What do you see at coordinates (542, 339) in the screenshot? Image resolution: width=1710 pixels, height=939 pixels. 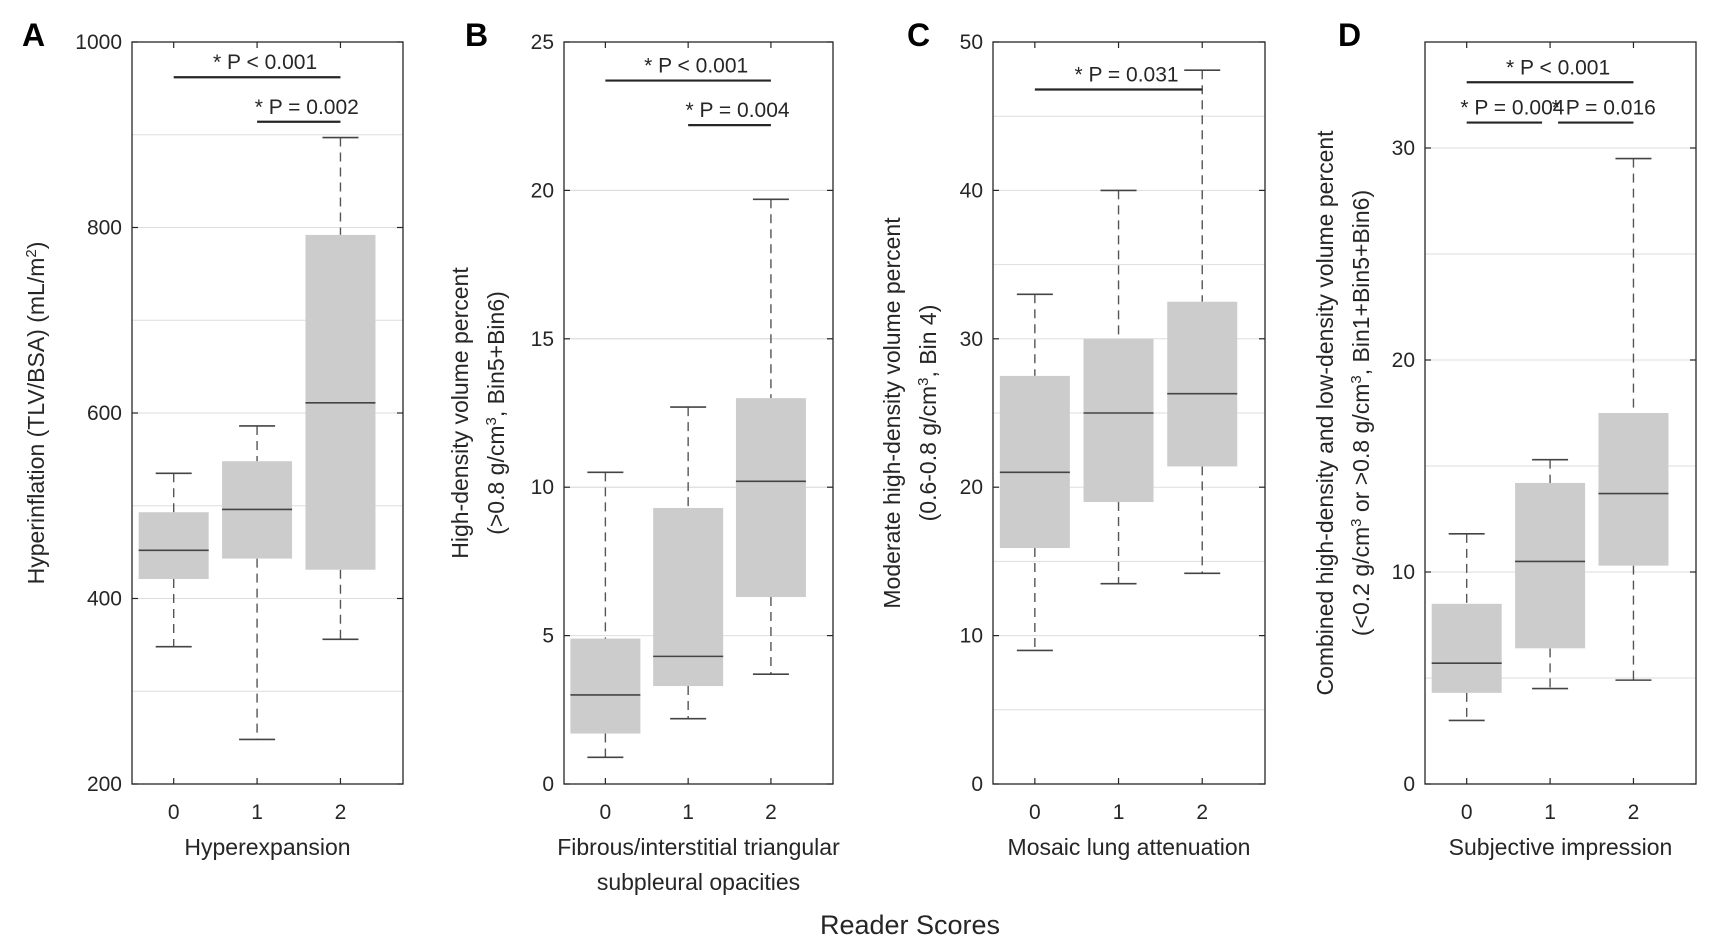 I see `y-tick-label: 15` at bounding box center [542, 339].